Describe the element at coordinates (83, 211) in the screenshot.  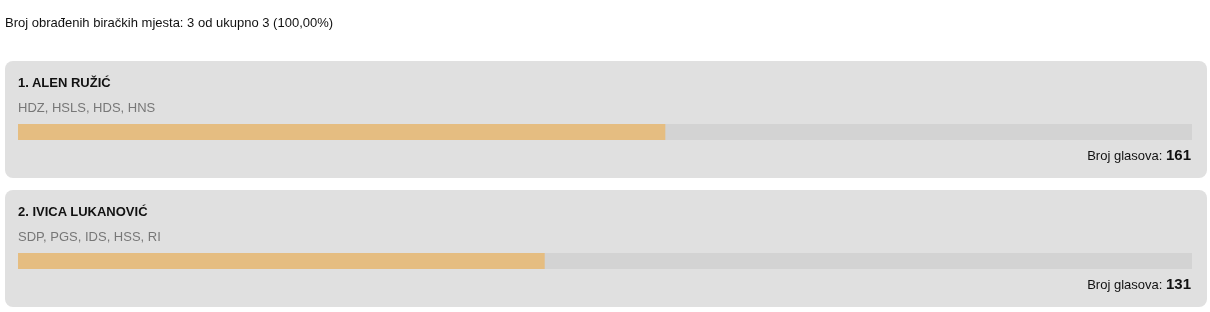
I see `y-tick-label: 2. IVICA LUKANOVIĆ` at that location.